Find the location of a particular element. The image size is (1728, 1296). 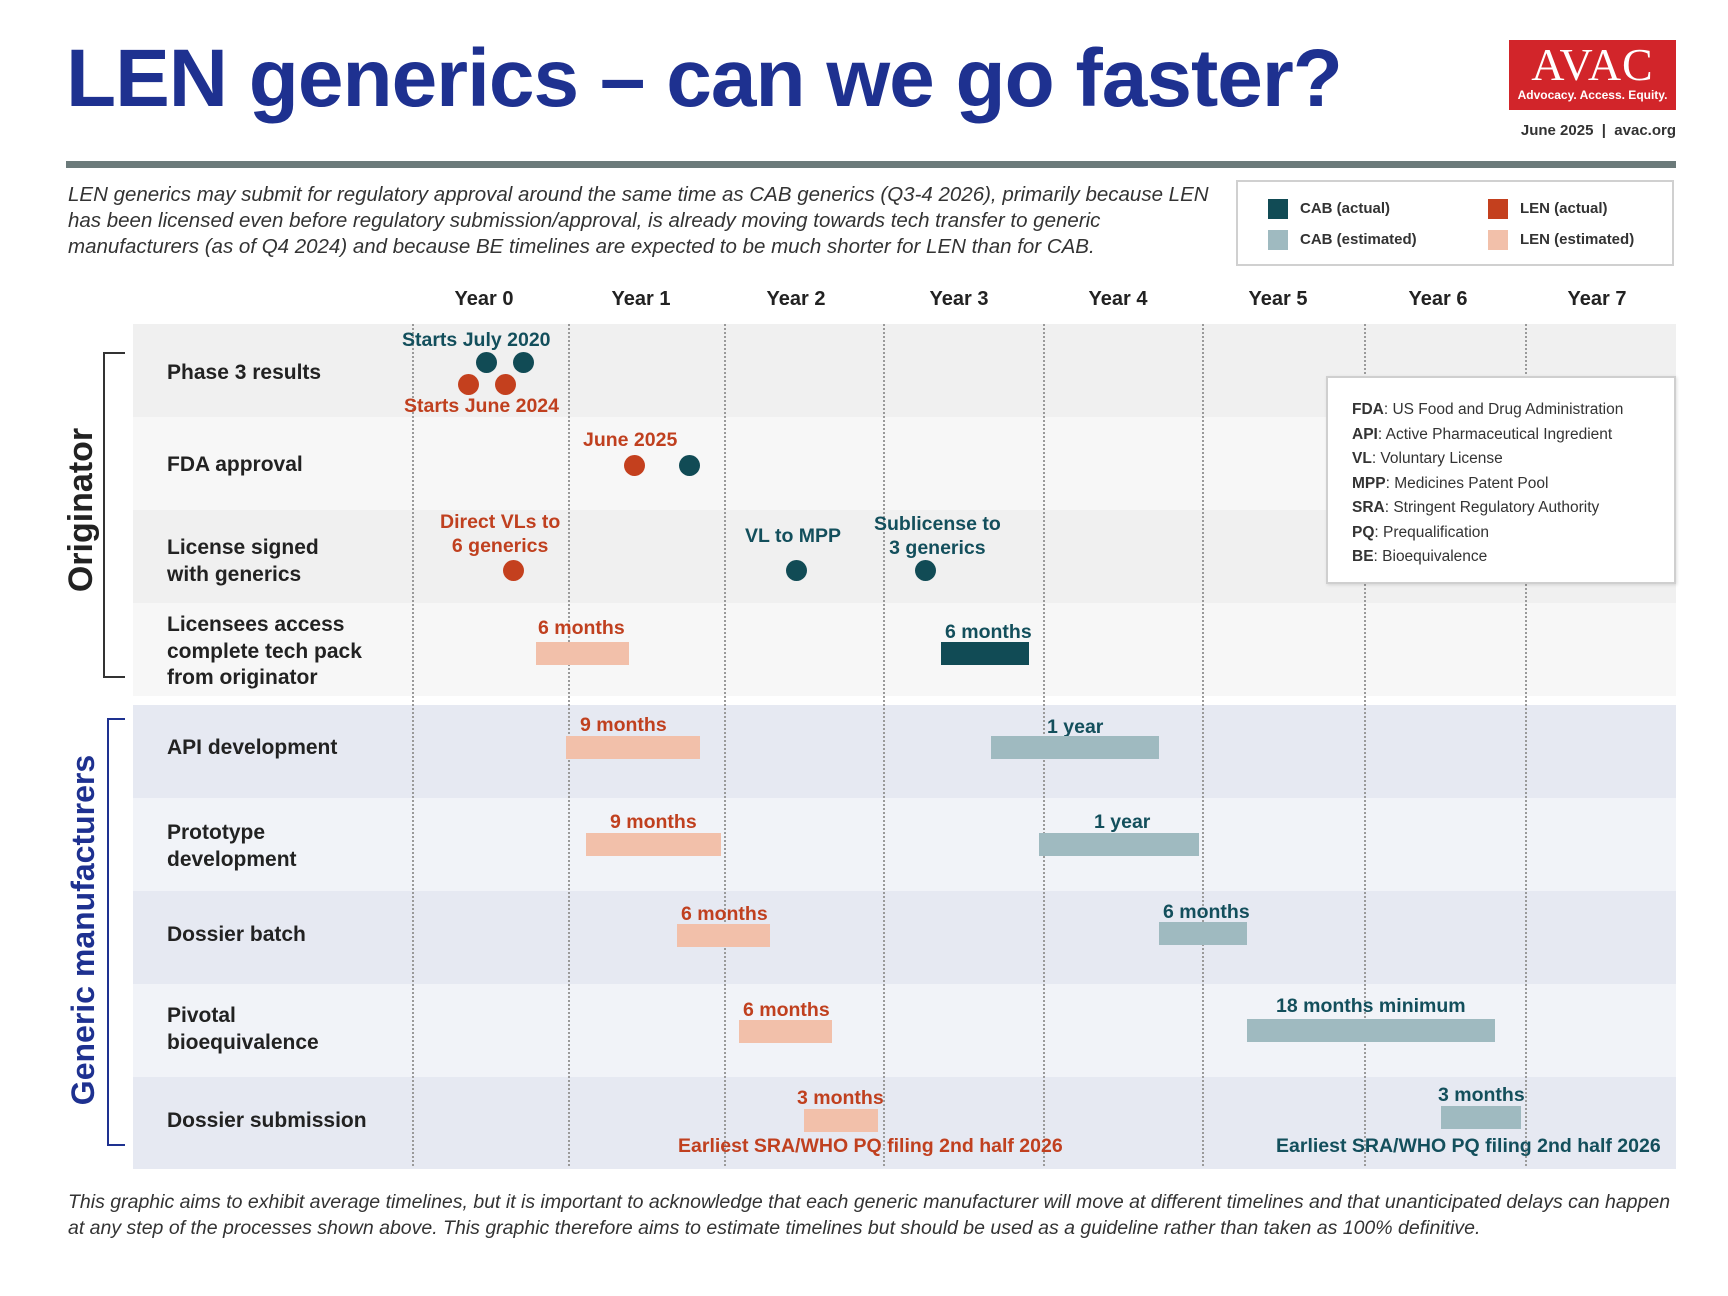

header-rule is located at coordinates (871, 164).